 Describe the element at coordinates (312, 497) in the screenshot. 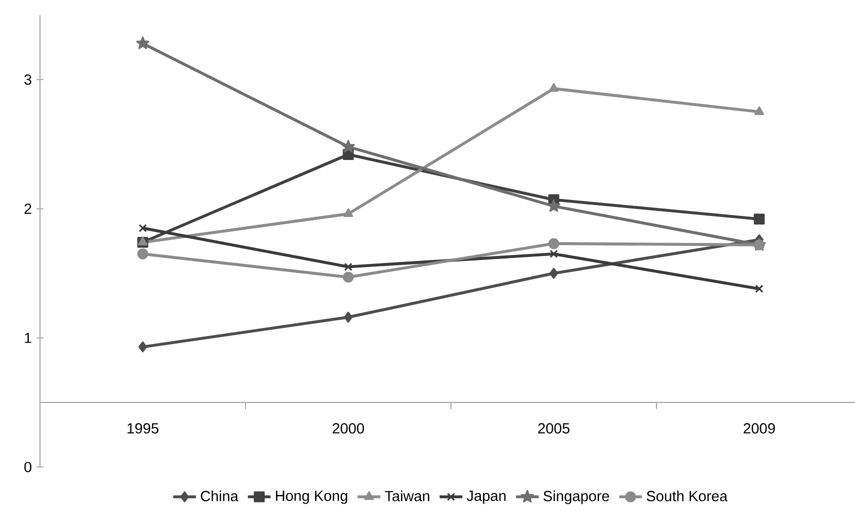

I see `legend-label: Hong Kong` at that location.